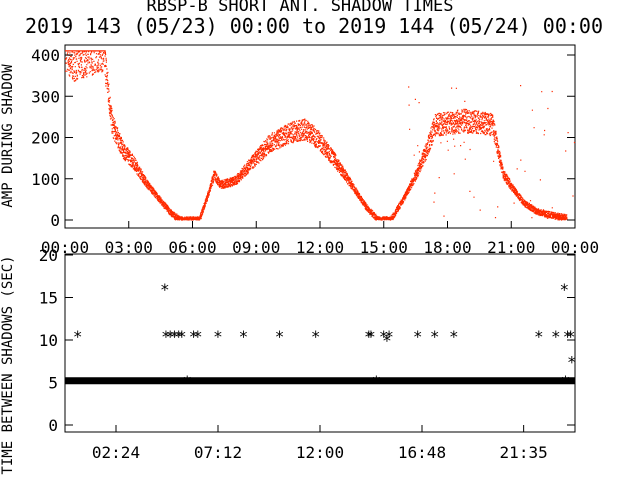  I want to click on time-between-y-axis-label: TIME BETWEEN SHADOWS (SEC), so click(8, 364).